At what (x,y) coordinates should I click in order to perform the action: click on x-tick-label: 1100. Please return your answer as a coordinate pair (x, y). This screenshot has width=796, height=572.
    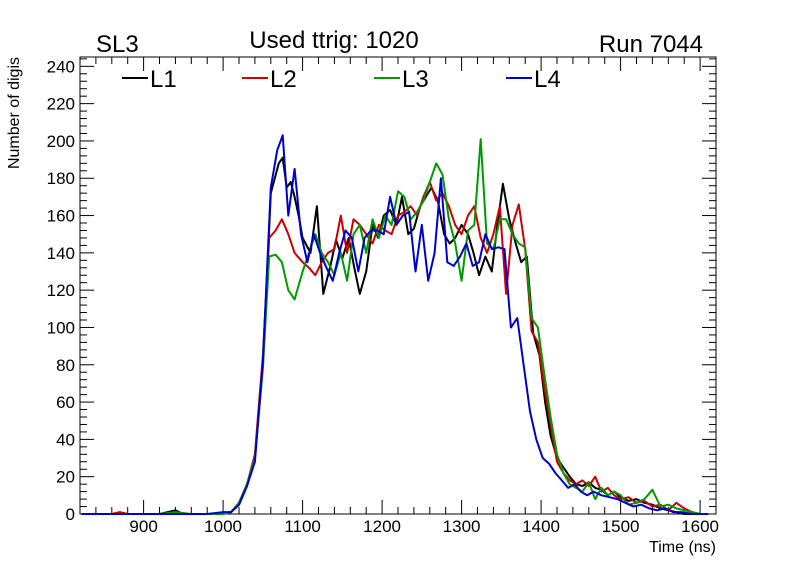
    Looking at the image, I should click on (302, 526).